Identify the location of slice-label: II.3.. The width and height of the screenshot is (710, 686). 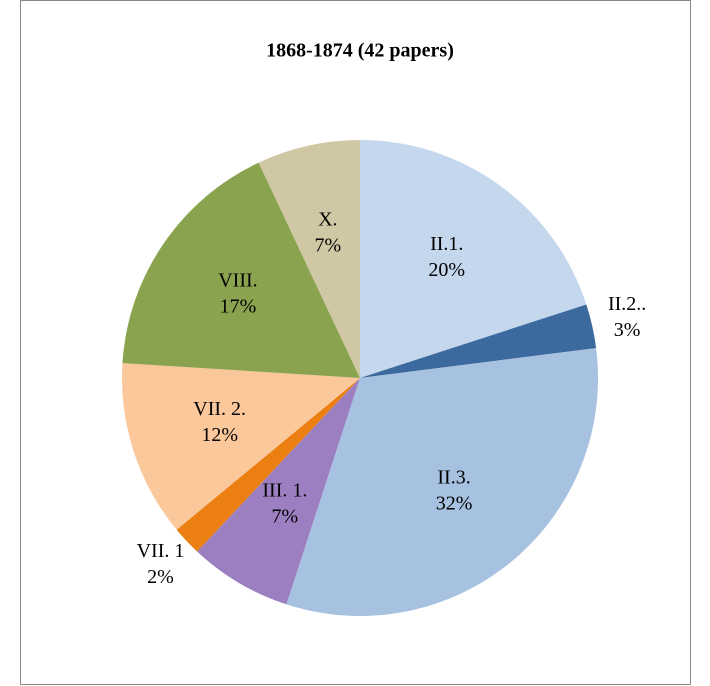
(453, 477).